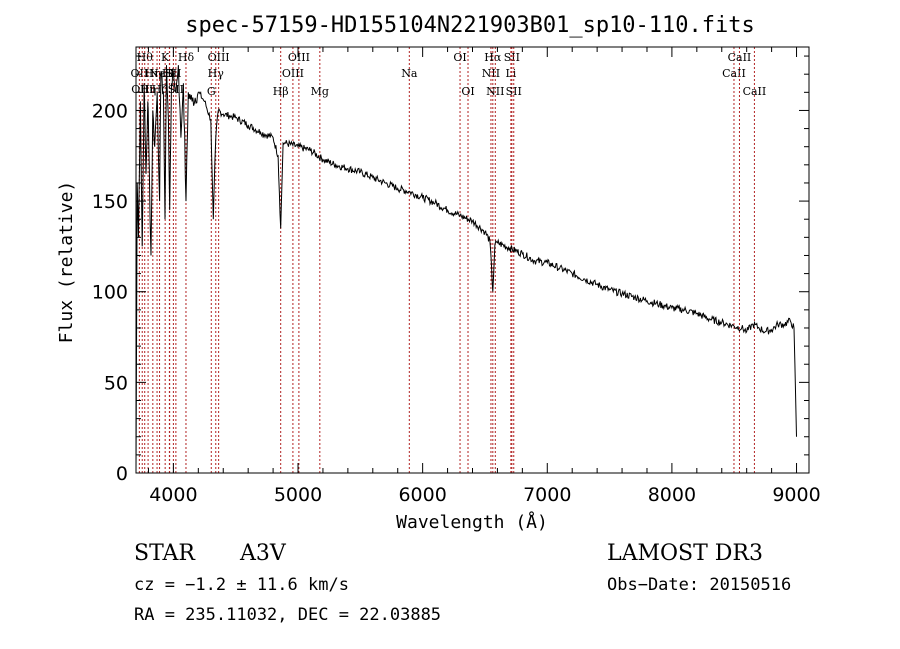 The image size is (900, 649). Describe the element at coordinates (186, 57) in the screenshot. I see `line-marker-label: Hδ` at that location.